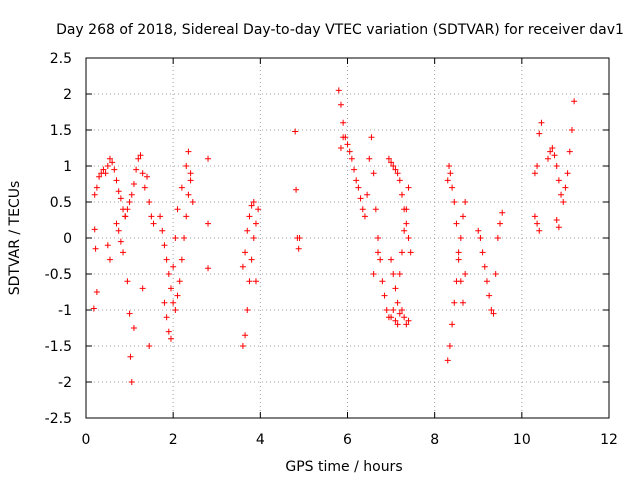 This screenshot has height=480, width=640. I want to click on y-axis-label: SDTVAR / TECUs, so click(15, 238).